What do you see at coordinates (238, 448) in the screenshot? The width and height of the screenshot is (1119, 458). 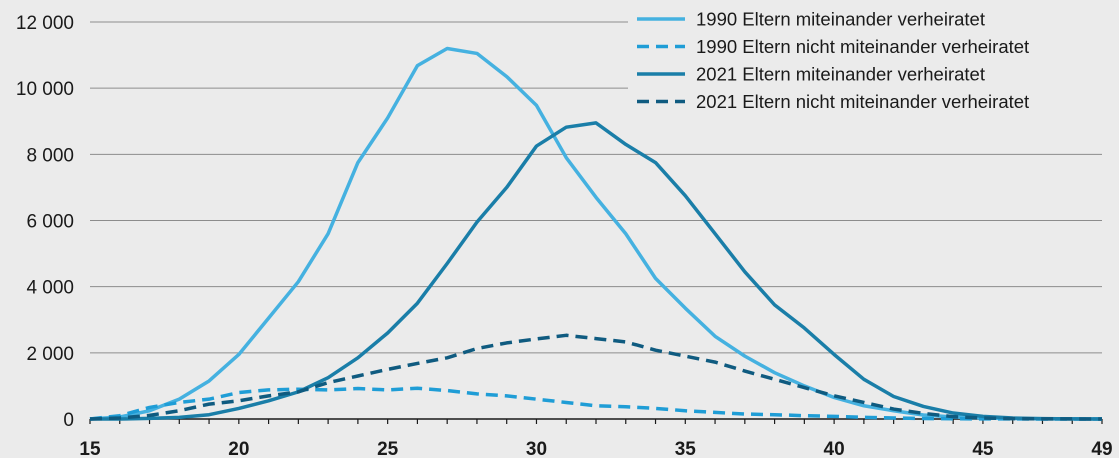 I see `x-tick-label: 20` at bounding box center [238, 448].